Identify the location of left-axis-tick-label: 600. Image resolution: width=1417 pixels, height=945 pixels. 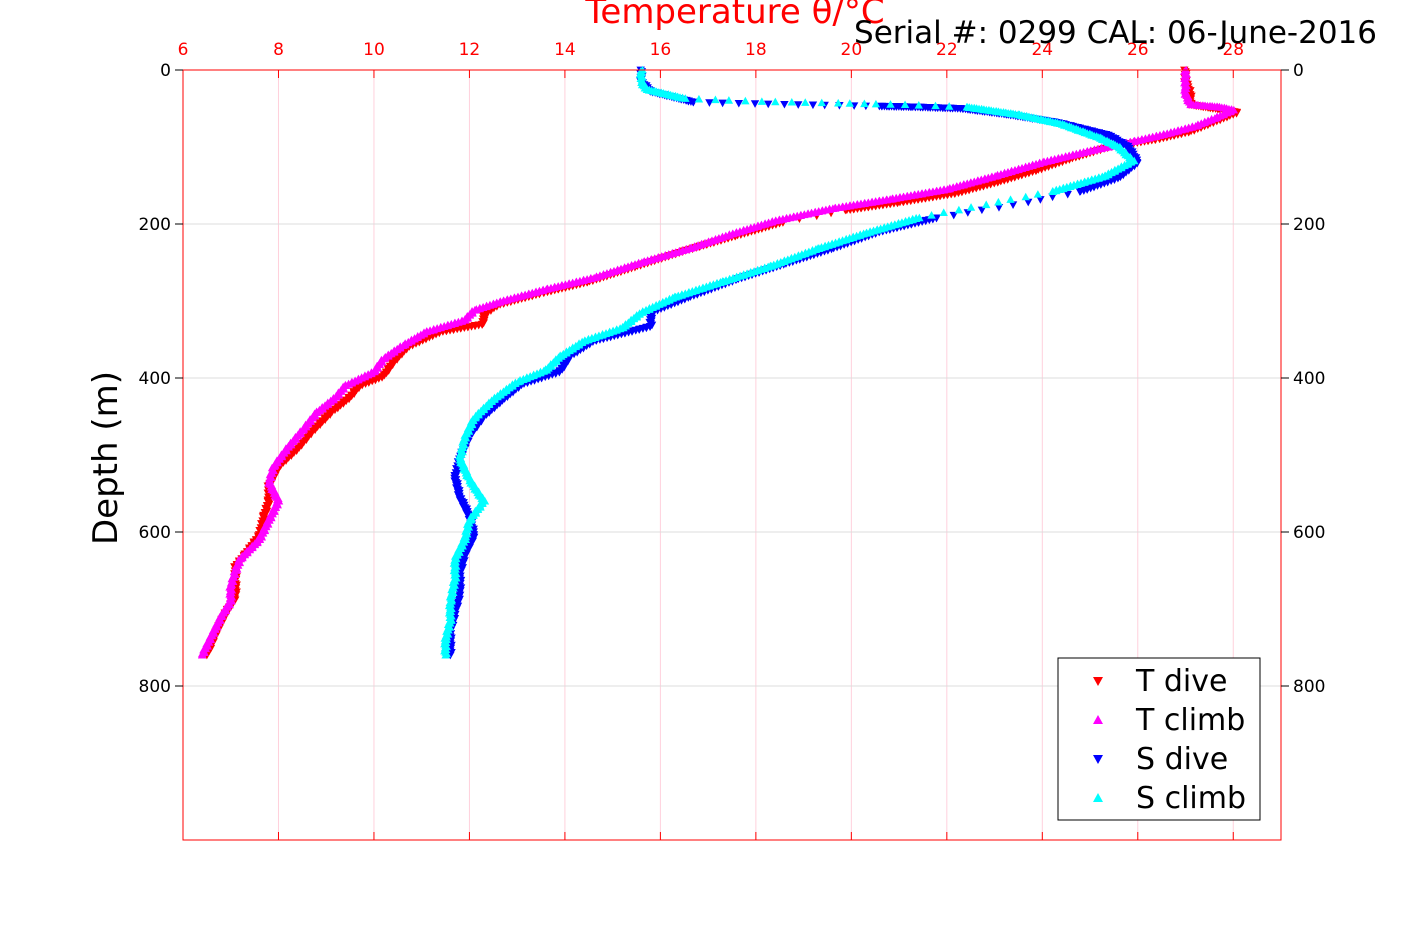
(155, 533).